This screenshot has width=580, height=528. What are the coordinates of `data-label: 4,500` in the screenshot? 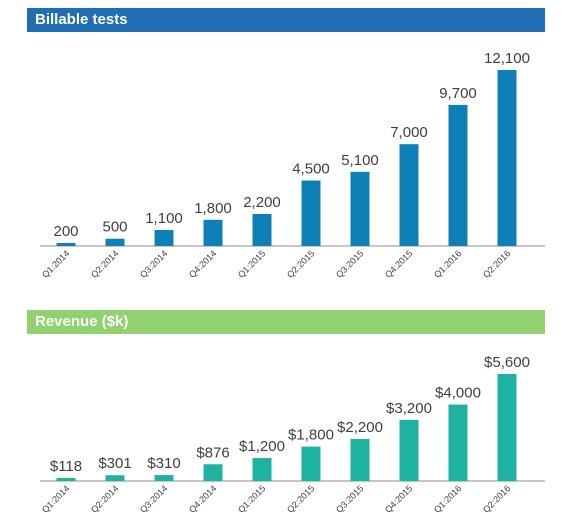 It's located at (311, 169).